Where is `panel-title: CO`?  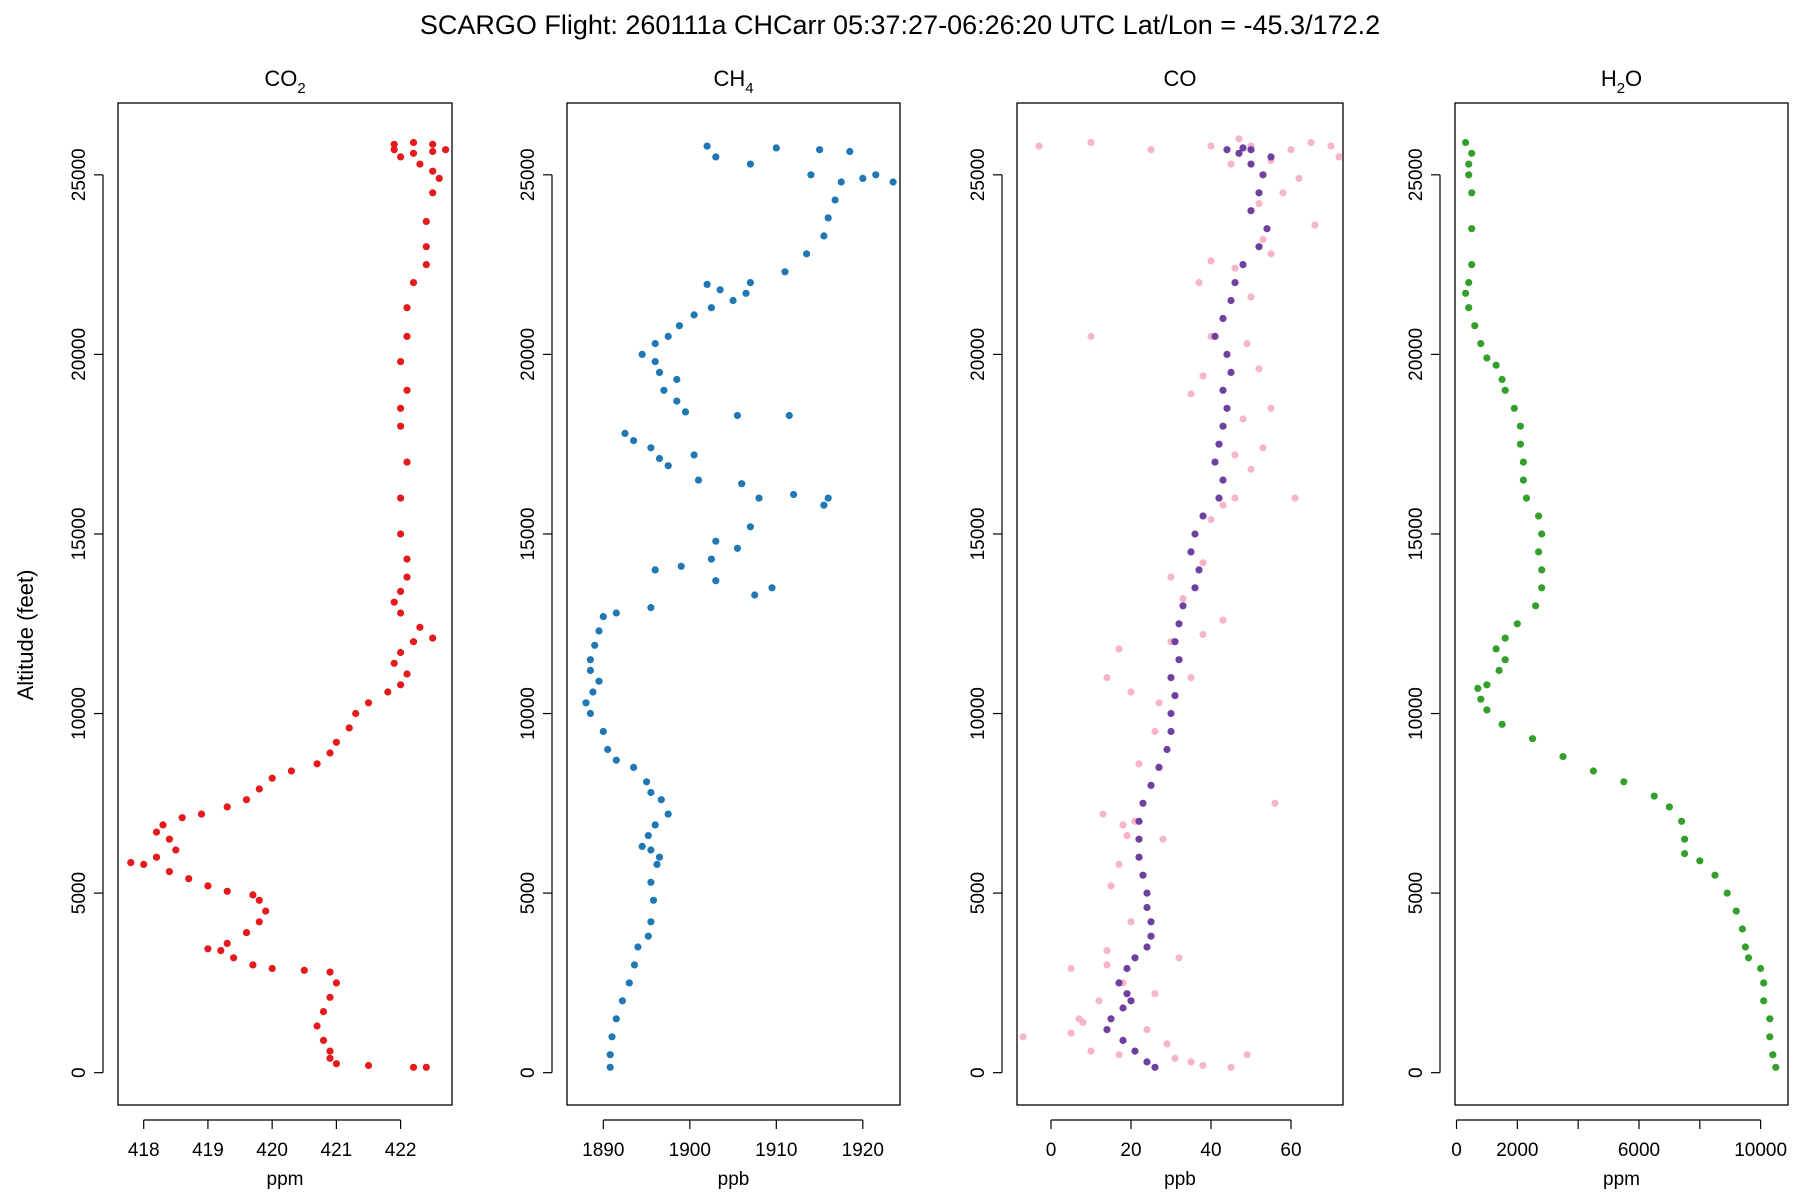 panel-title: CO is located at coordinates (1180, 78).